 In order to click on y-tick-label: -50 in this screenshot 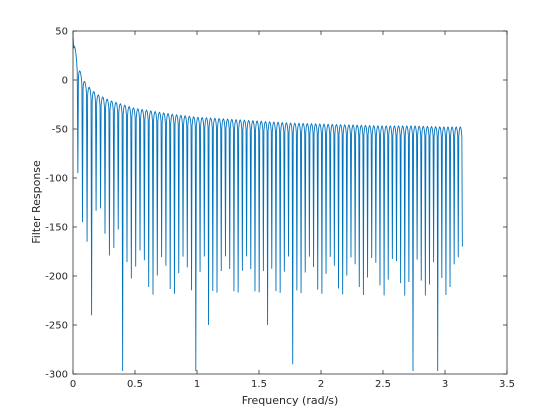, I will do `click(60, 130)`.